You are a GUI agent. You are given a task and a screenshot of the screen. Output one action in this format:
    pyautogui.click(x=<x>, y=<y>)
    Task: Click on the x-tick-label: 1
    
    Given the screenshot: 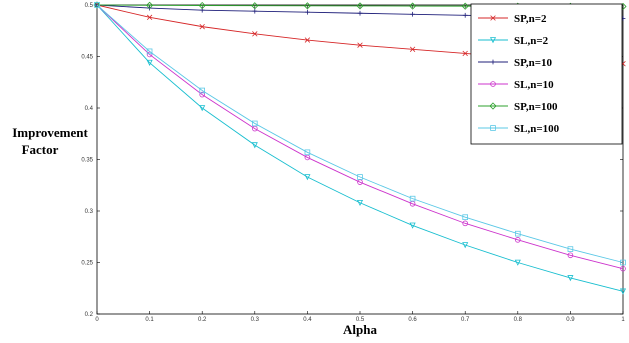 What is the action you would take?
    pyautogui.click(x=623, y=320)
    